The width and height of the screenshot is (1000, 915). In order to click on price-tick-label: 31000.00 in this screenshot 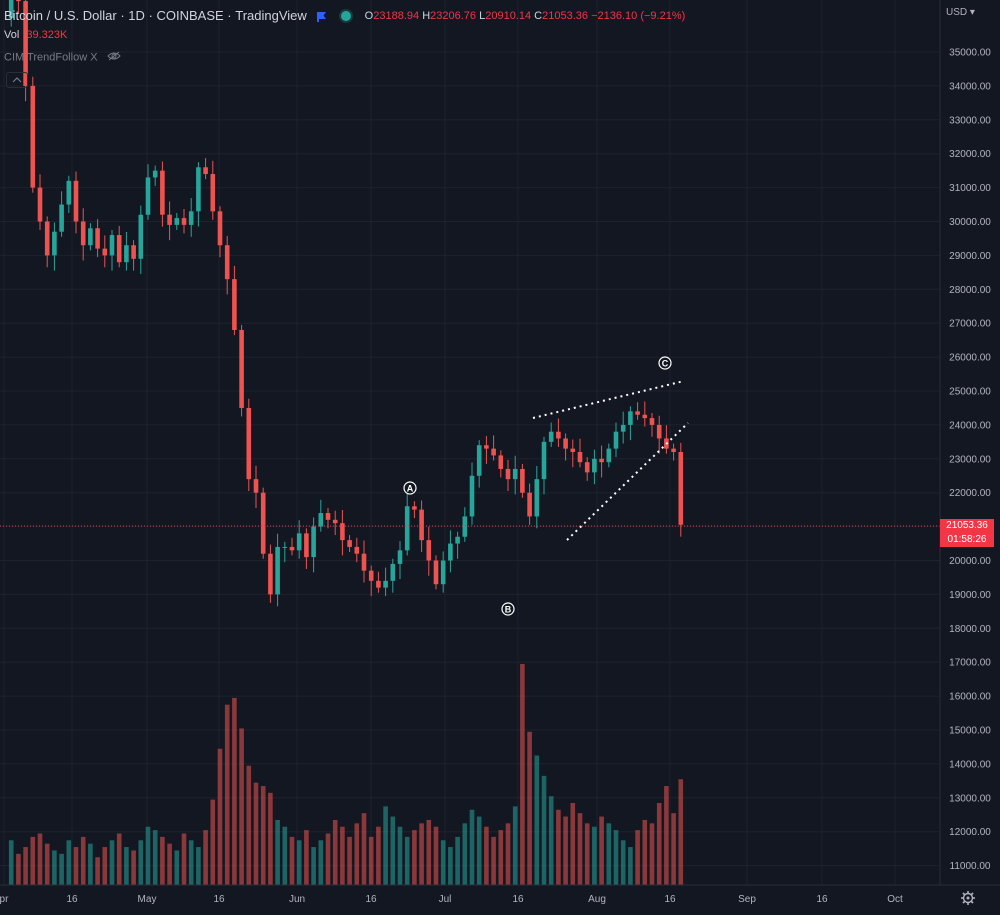, I will do `click(970, 188)`.